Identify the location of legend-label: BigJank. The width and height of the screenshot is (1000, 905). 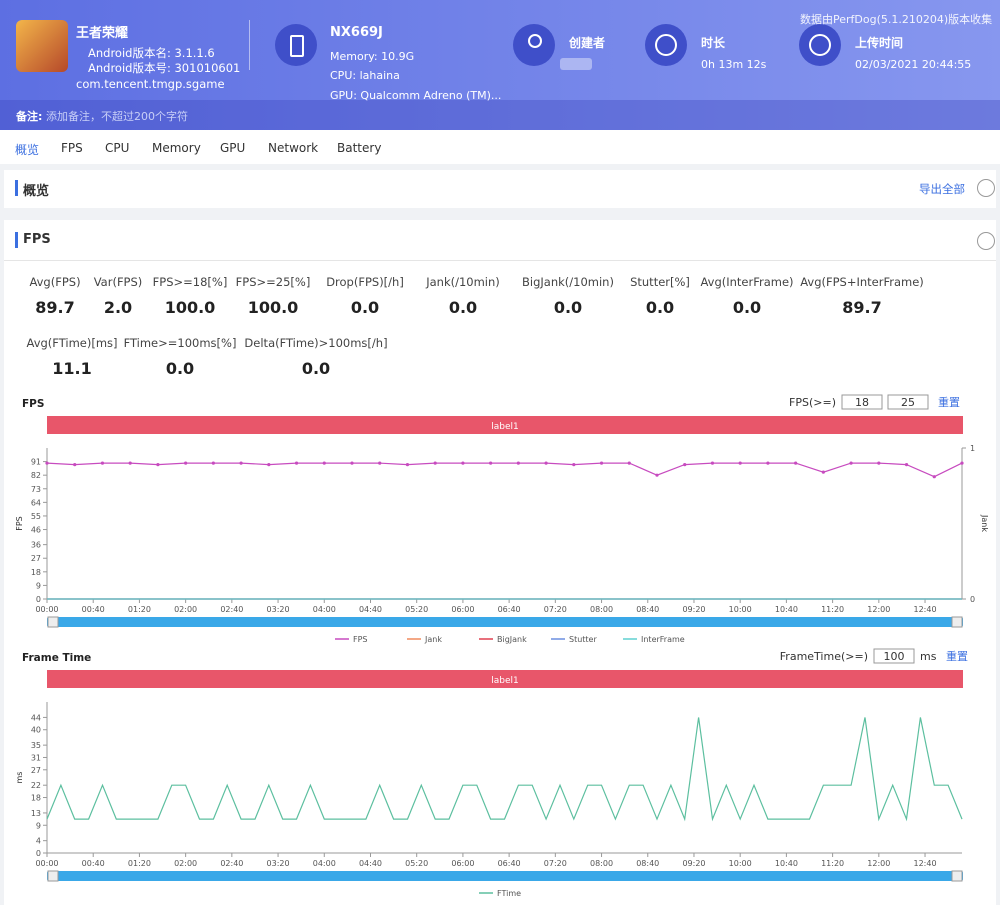
(512, 639).